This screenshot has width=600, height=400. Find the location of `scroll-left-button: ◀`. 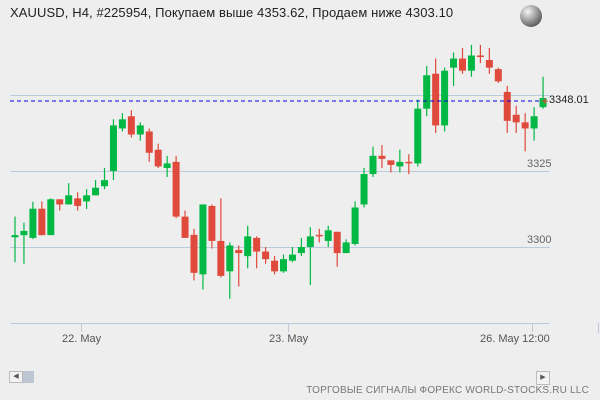

scroll-left-button: ◀ is located at coordinates (16, 377).